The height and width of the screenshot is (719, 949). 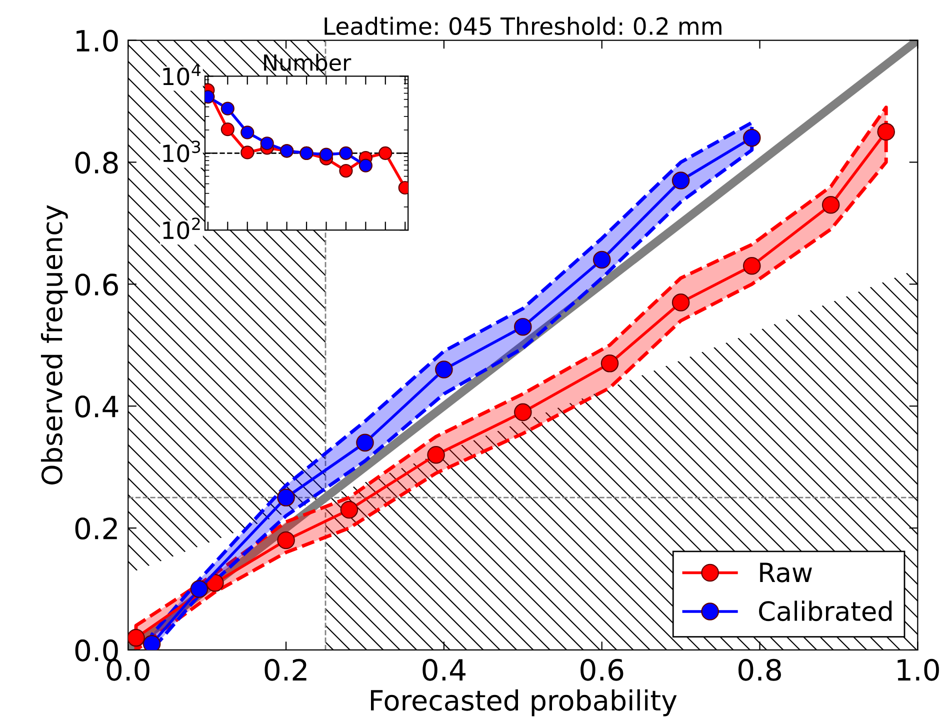 What do you see at coordinates (96, 407) in the screenshot?
I see `y-tick-label: 0.4` at bounding box center [96, 407].